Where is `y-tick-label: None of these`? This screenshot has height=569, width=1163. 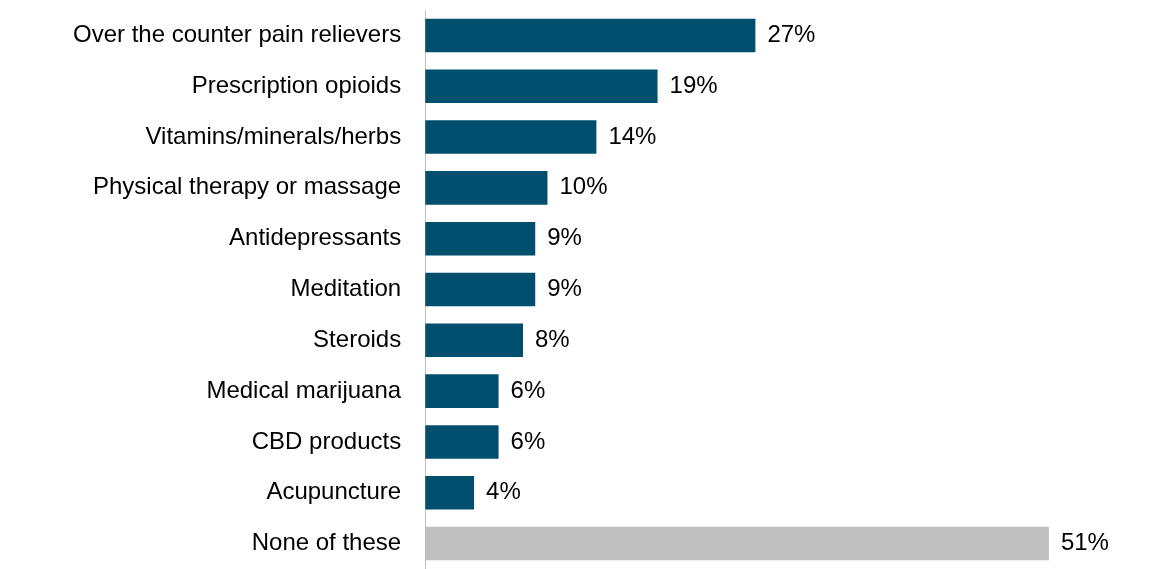 y-tick-label: None of these is located at coordinates (326, 542).